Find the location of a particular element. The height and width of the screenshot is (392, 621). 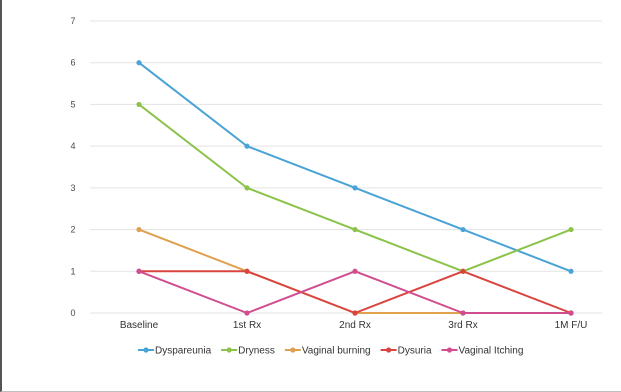

series-vaginal-itching is located at coordinates (355, 292).